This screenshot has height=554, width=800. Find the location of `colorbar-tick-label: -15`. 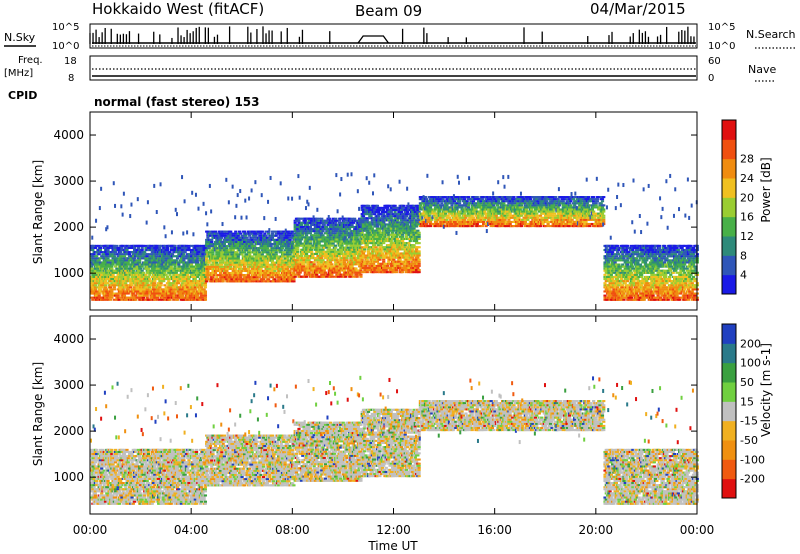

colorbar-tick-label: -15 is located at coordinates (749, 421).